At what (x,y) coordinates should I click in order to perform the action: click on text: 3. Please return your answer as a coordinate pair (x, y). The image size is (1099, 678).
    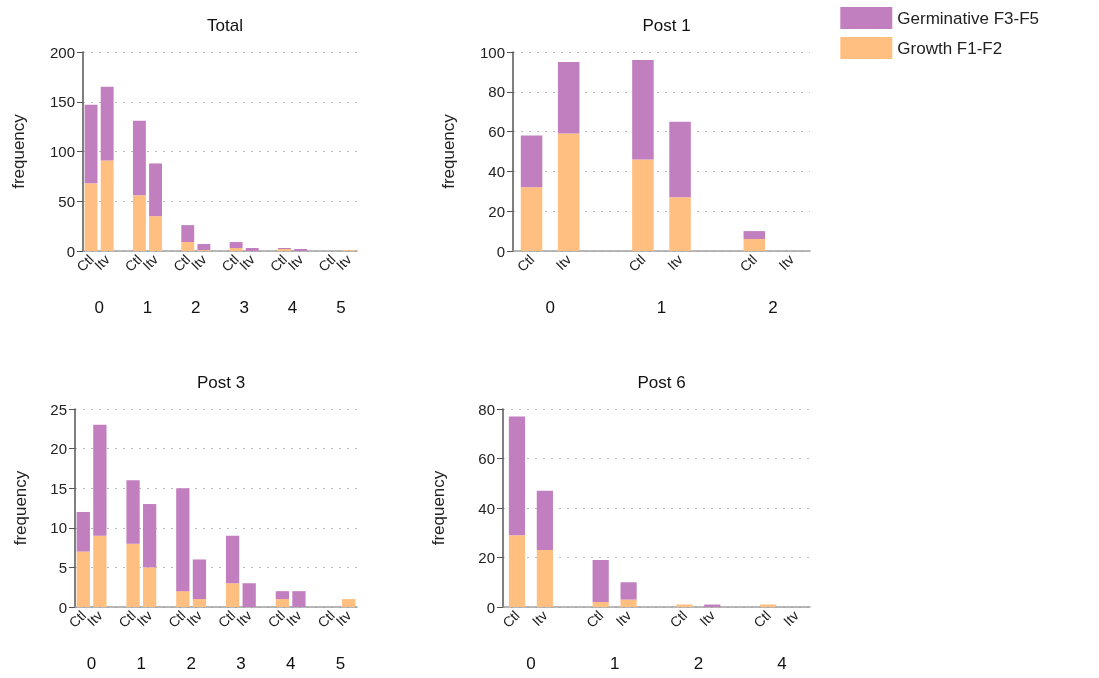
    Looking at the image, I should click on (241, 663).